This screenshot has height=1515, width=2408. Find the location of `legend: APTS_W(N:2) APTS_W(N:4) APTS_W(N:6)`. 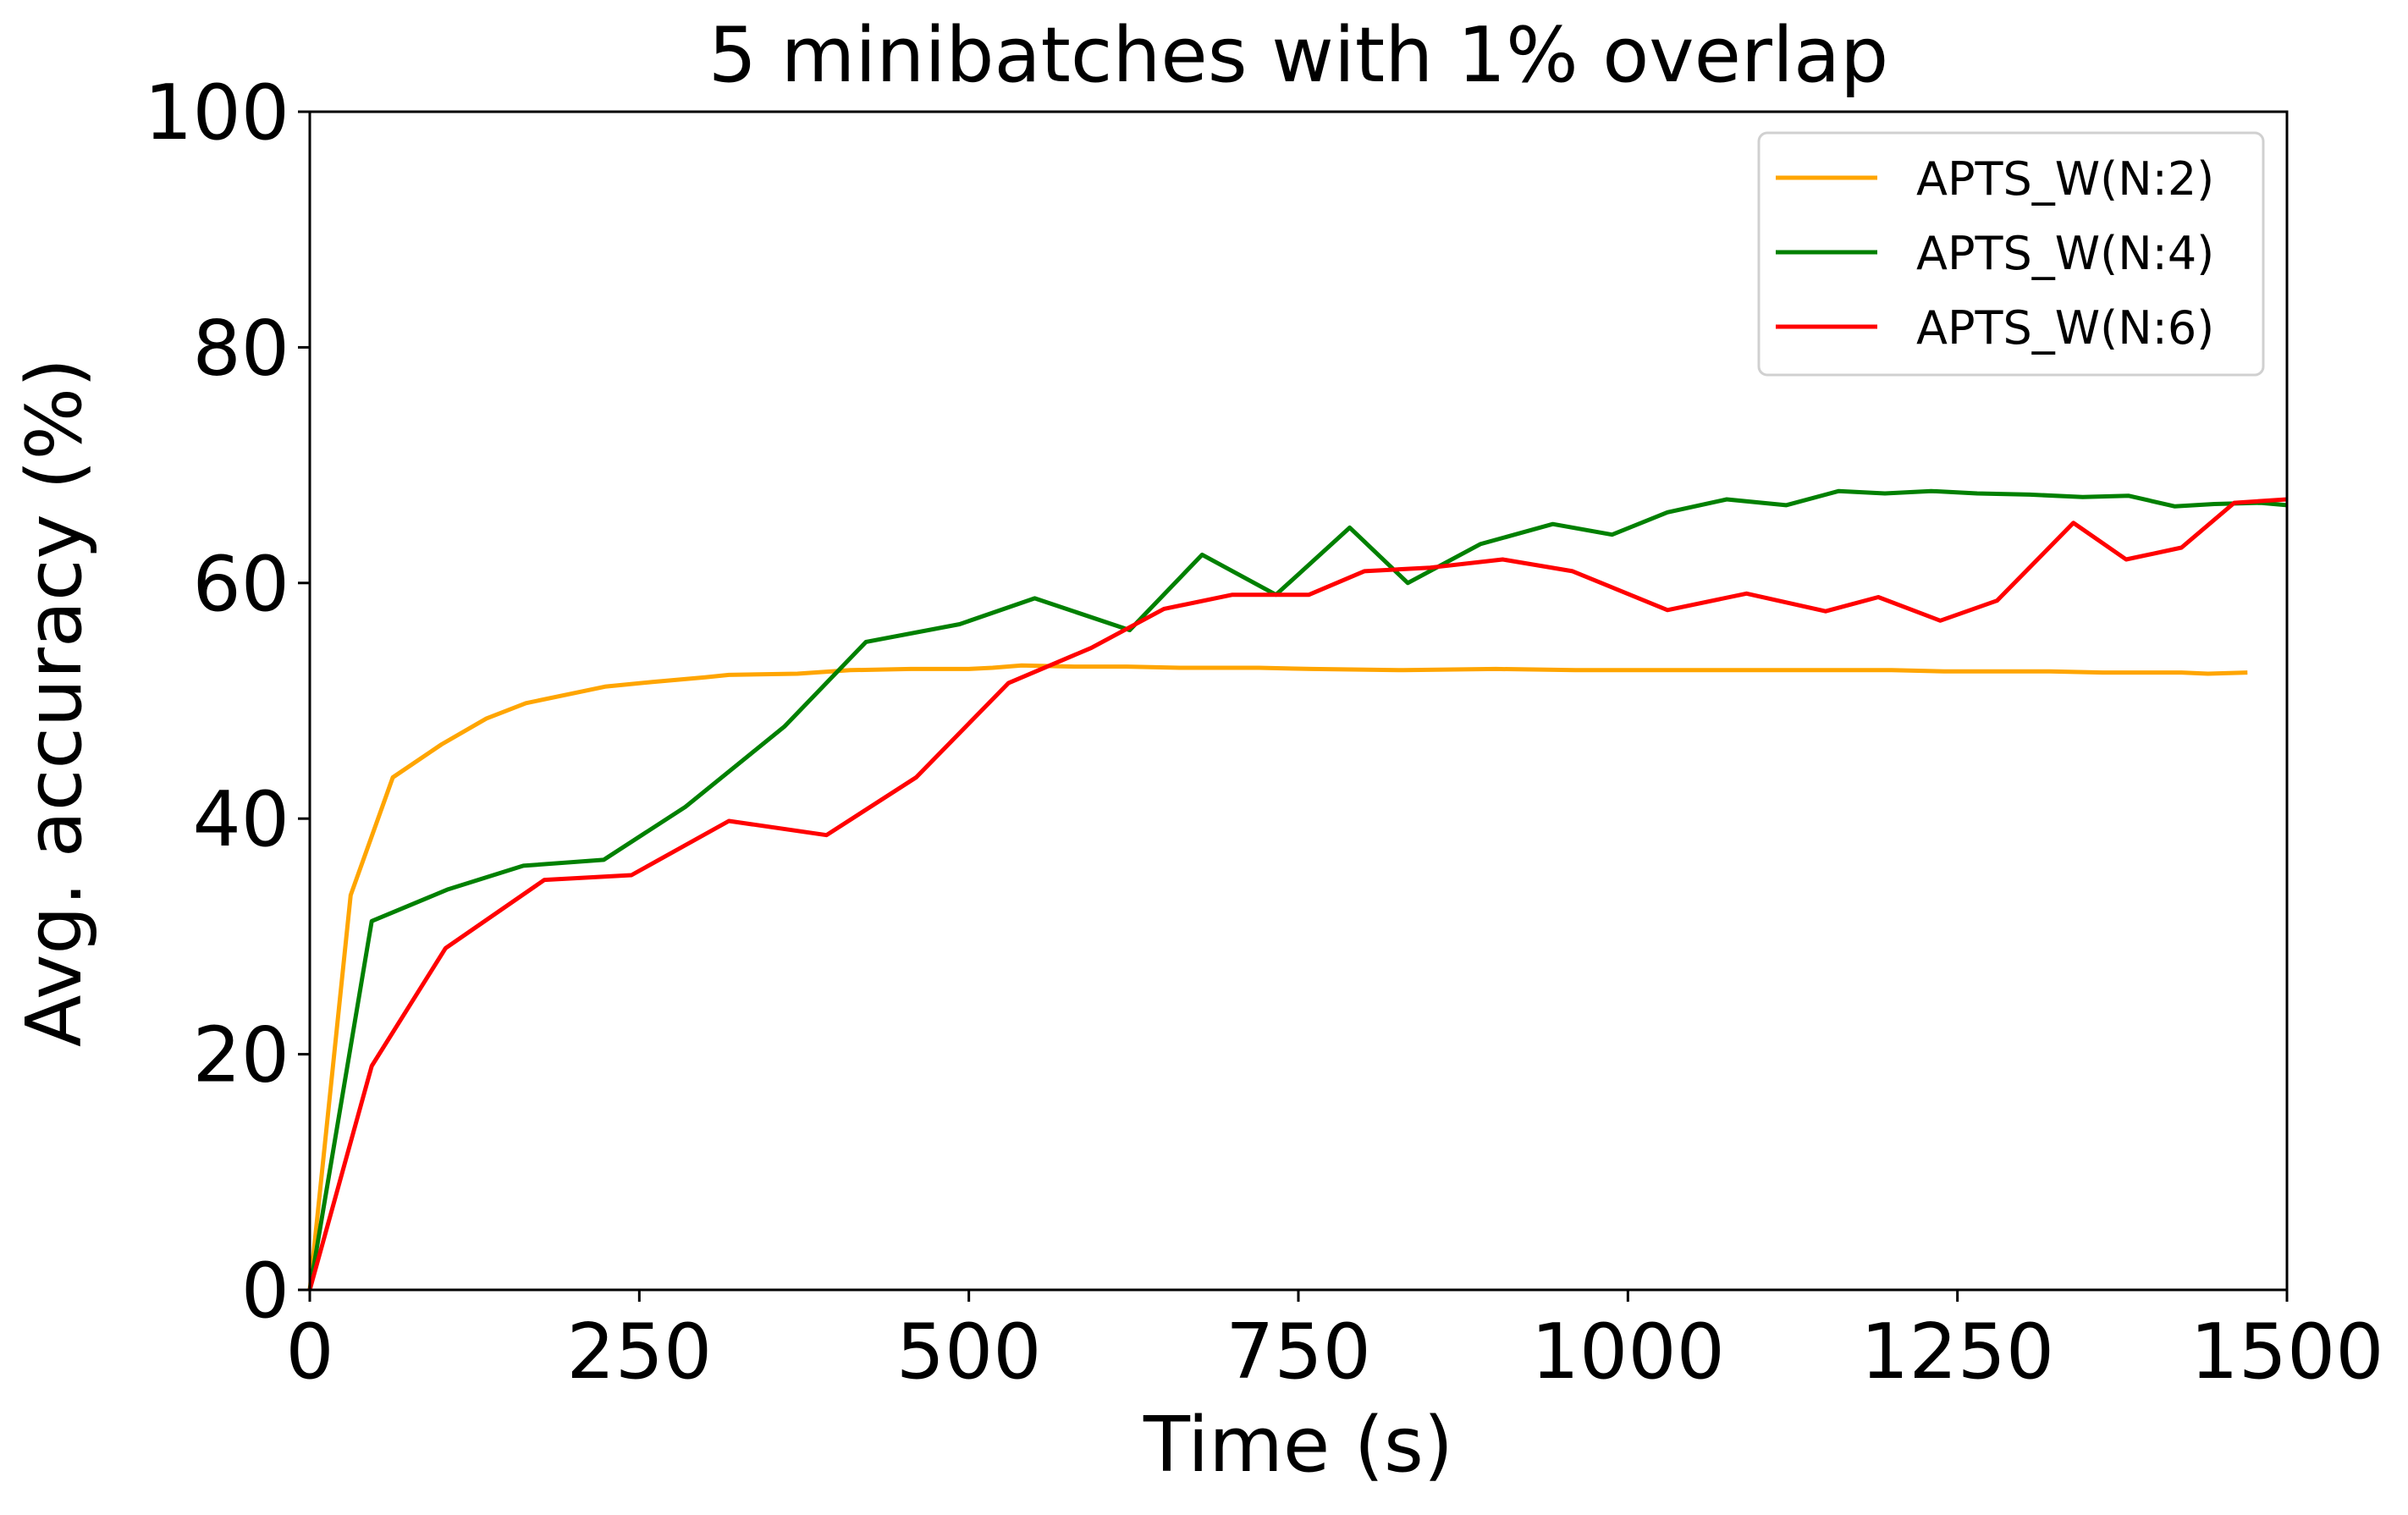

legend: APTS_W(N:2) APTS_W(N:4) APTS_W(N:6) is located at coordinates (2011, 254).